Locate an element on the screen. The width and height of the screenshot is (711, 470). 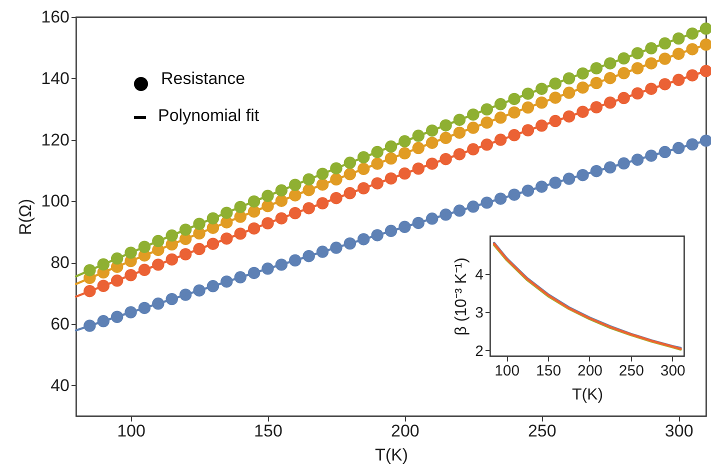
y-tick-label: 120 is located at coordinates (55, 140).